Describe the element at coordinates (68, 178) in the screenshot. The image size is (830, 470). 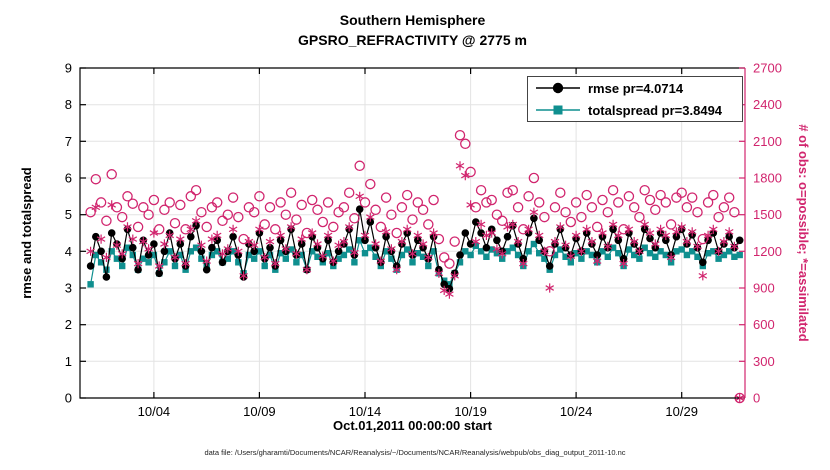
I see `svg-text: 6` at that location.